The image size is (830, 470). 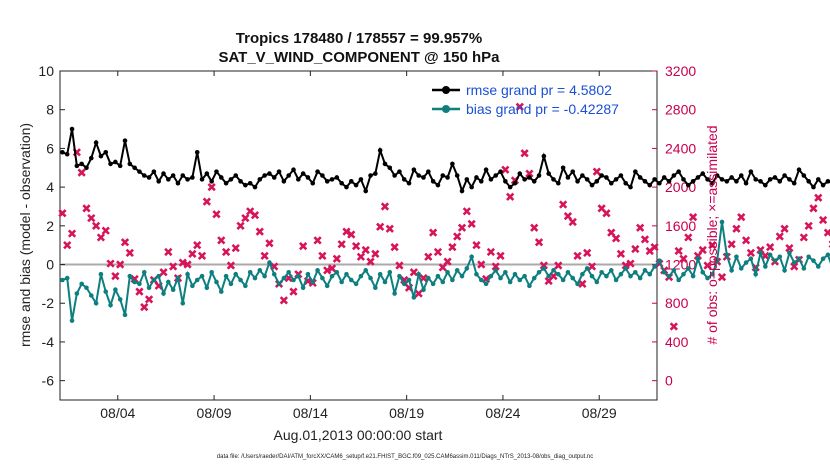 What do you see at coordinates (680, 265) in the screenshot?
I see `y-right-tick-label: 1200` at bounding box center [680, 265].